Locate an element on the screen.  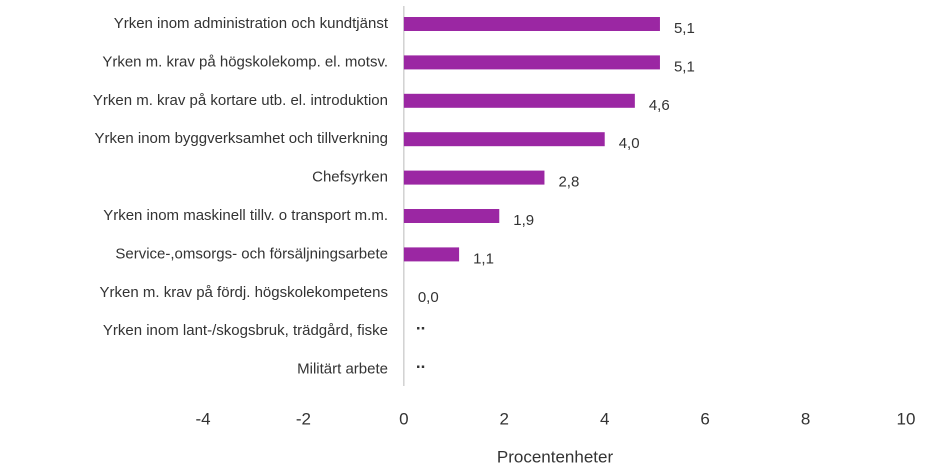
x-tick-label: 10 is located at coordinates (906, 418).